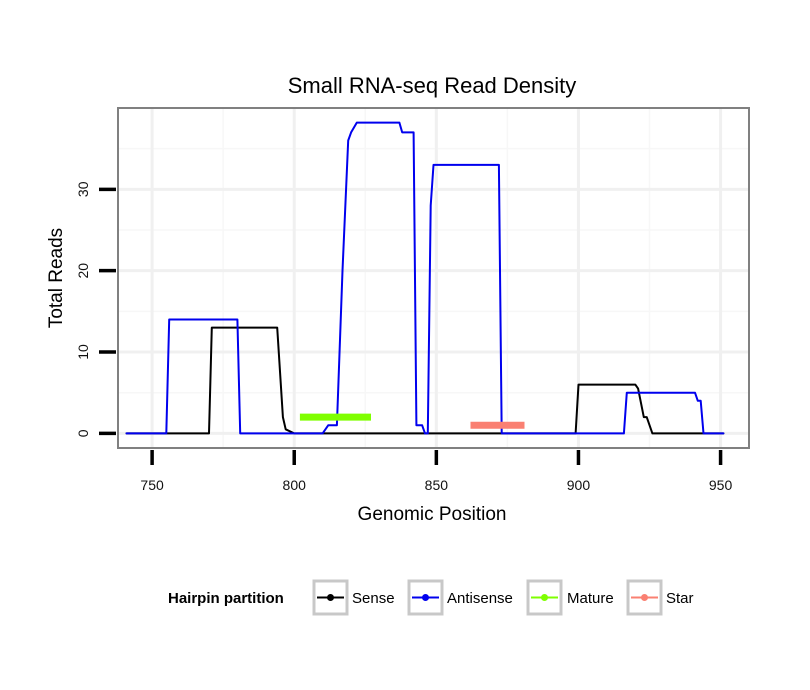 Image resolution: width=810 pixels, height=690 pixels. What do you see at coordinates (373, 598) in the screenshot?
I see `legend-label-sense: Sense` at bounding box center [373, 598].